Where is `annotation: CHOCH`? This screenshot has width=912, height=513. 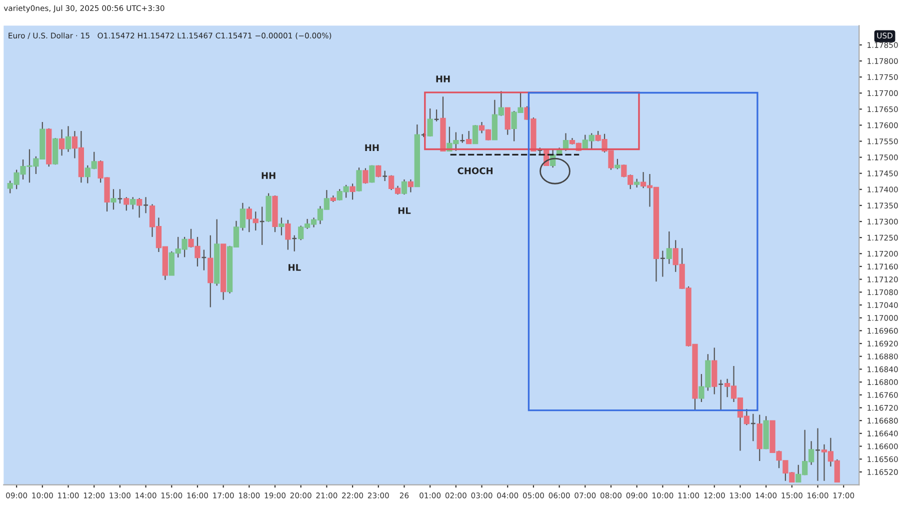 annotation: CHOCH is located at coordinates (475, 170).